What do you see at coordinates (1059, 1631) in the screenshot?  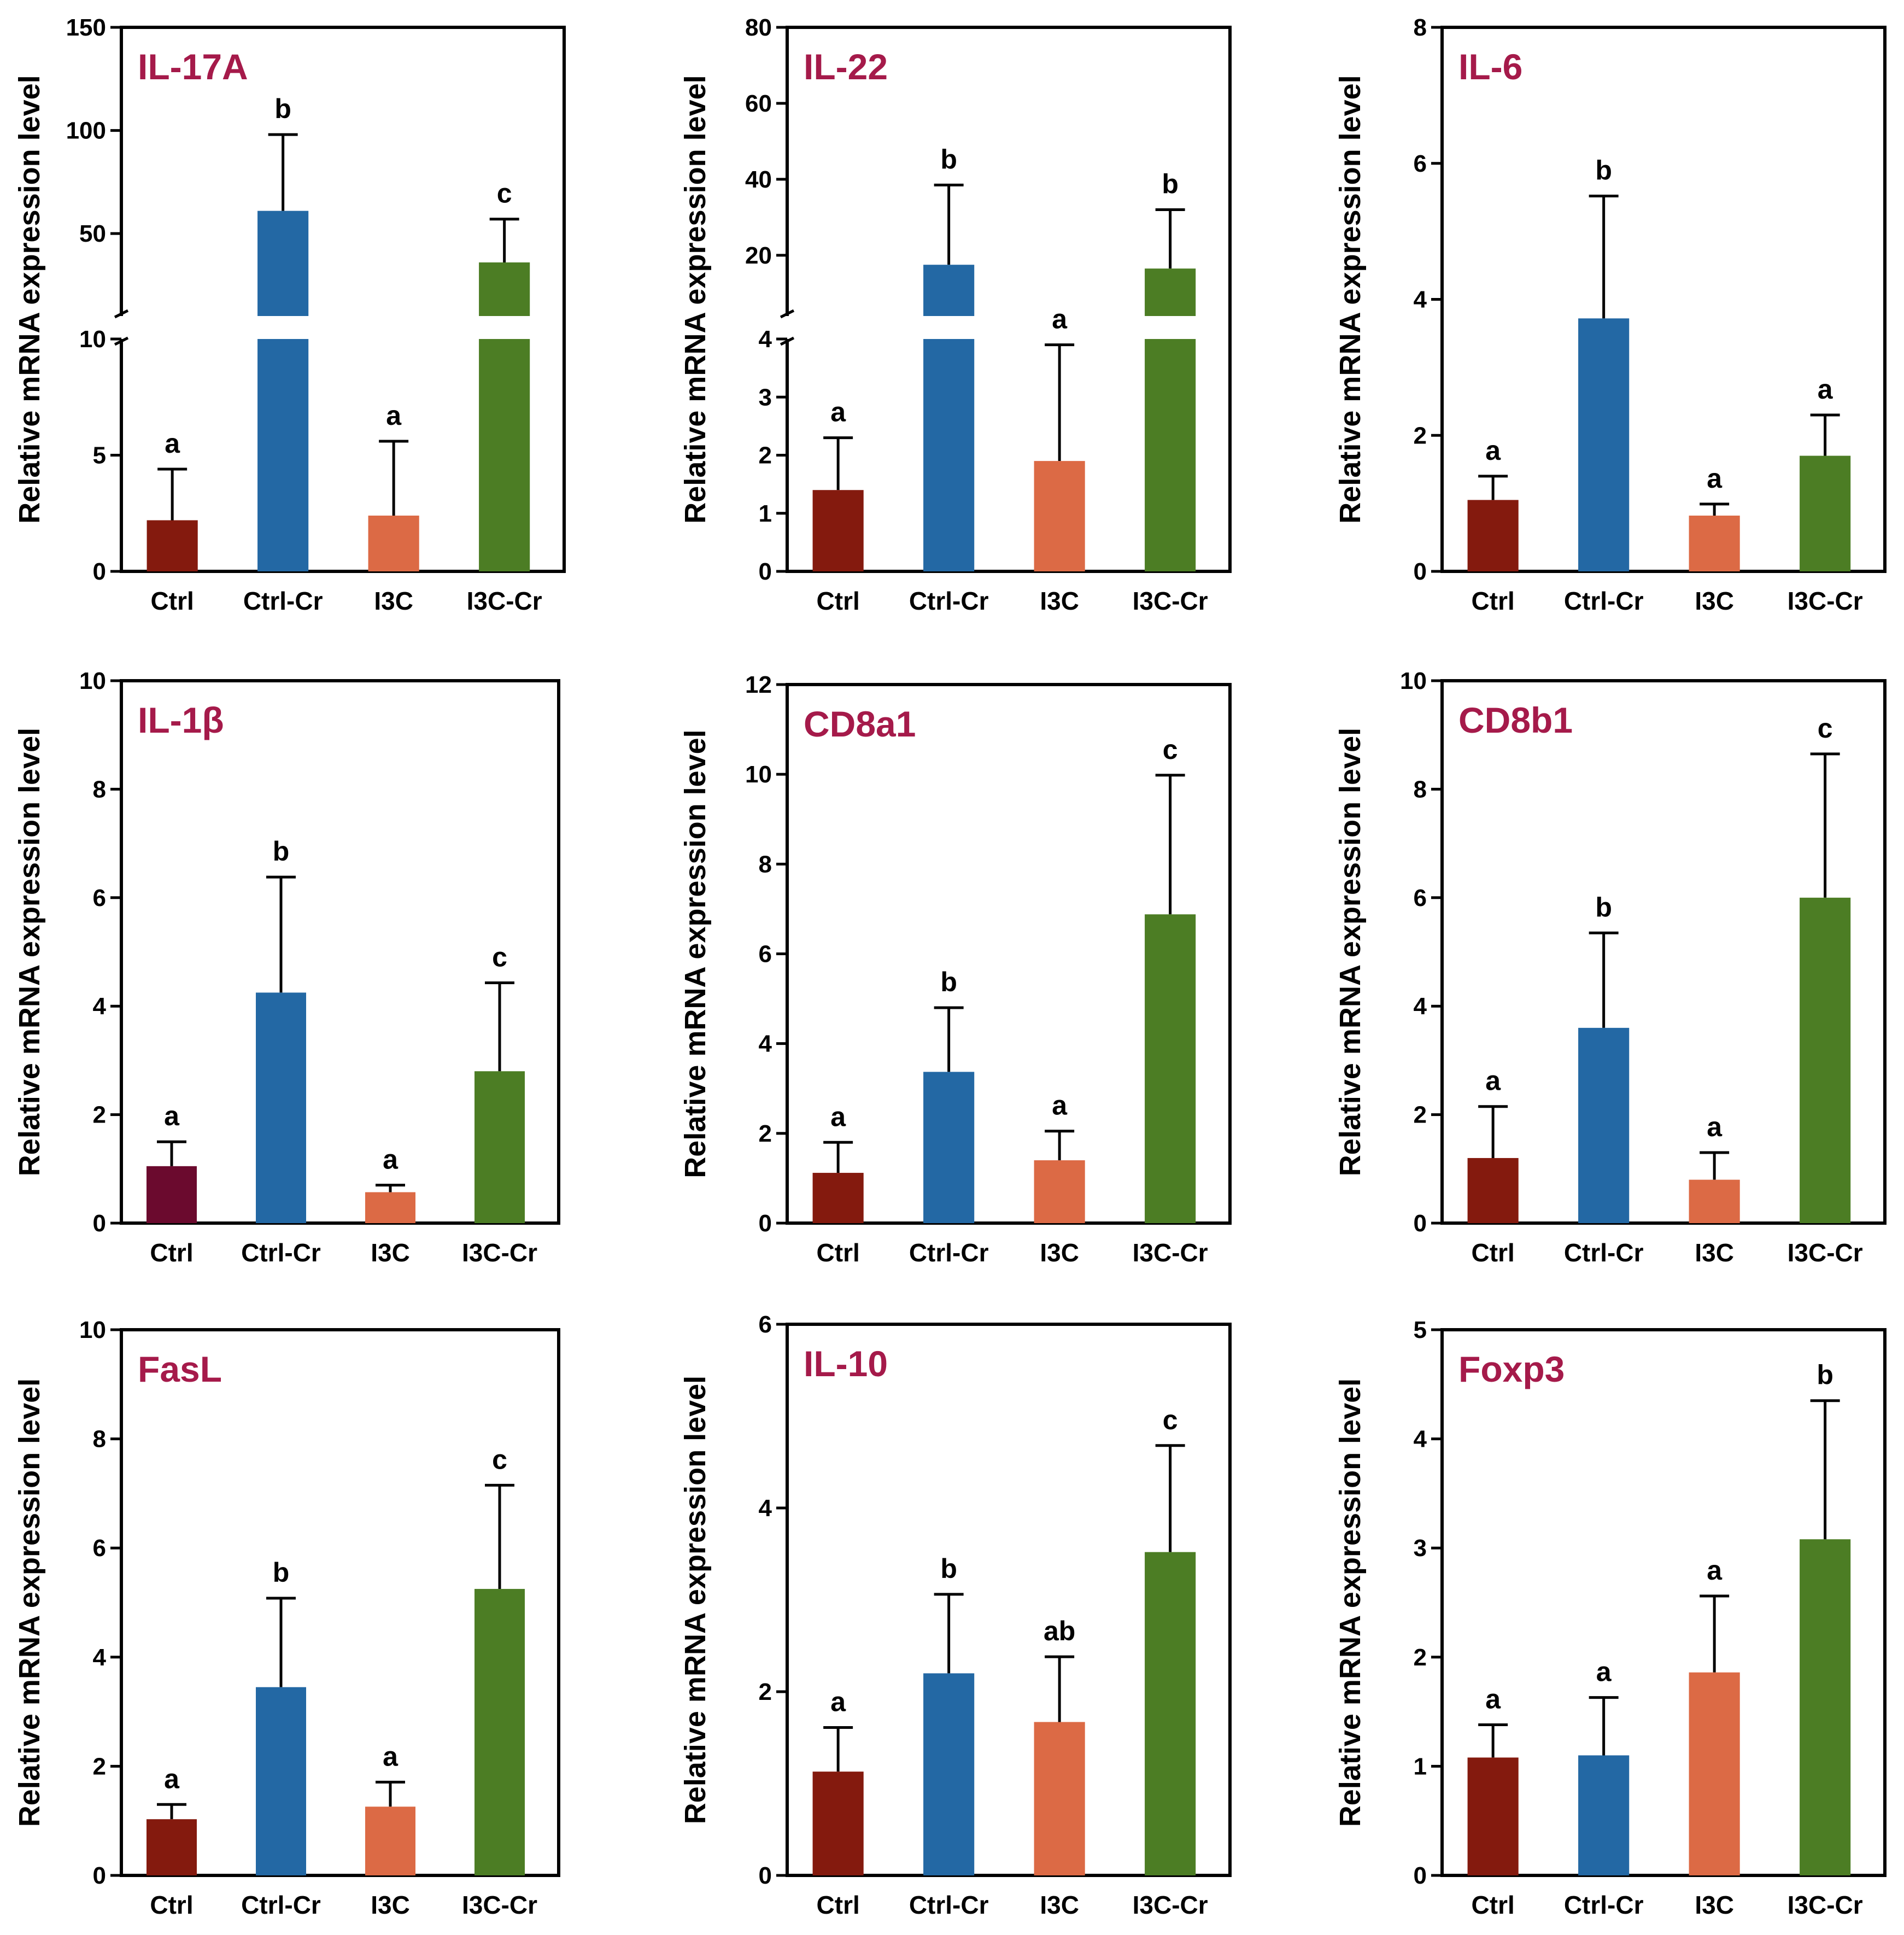 I see `significance-letter: ab` at bounding box center [1059, 1631].